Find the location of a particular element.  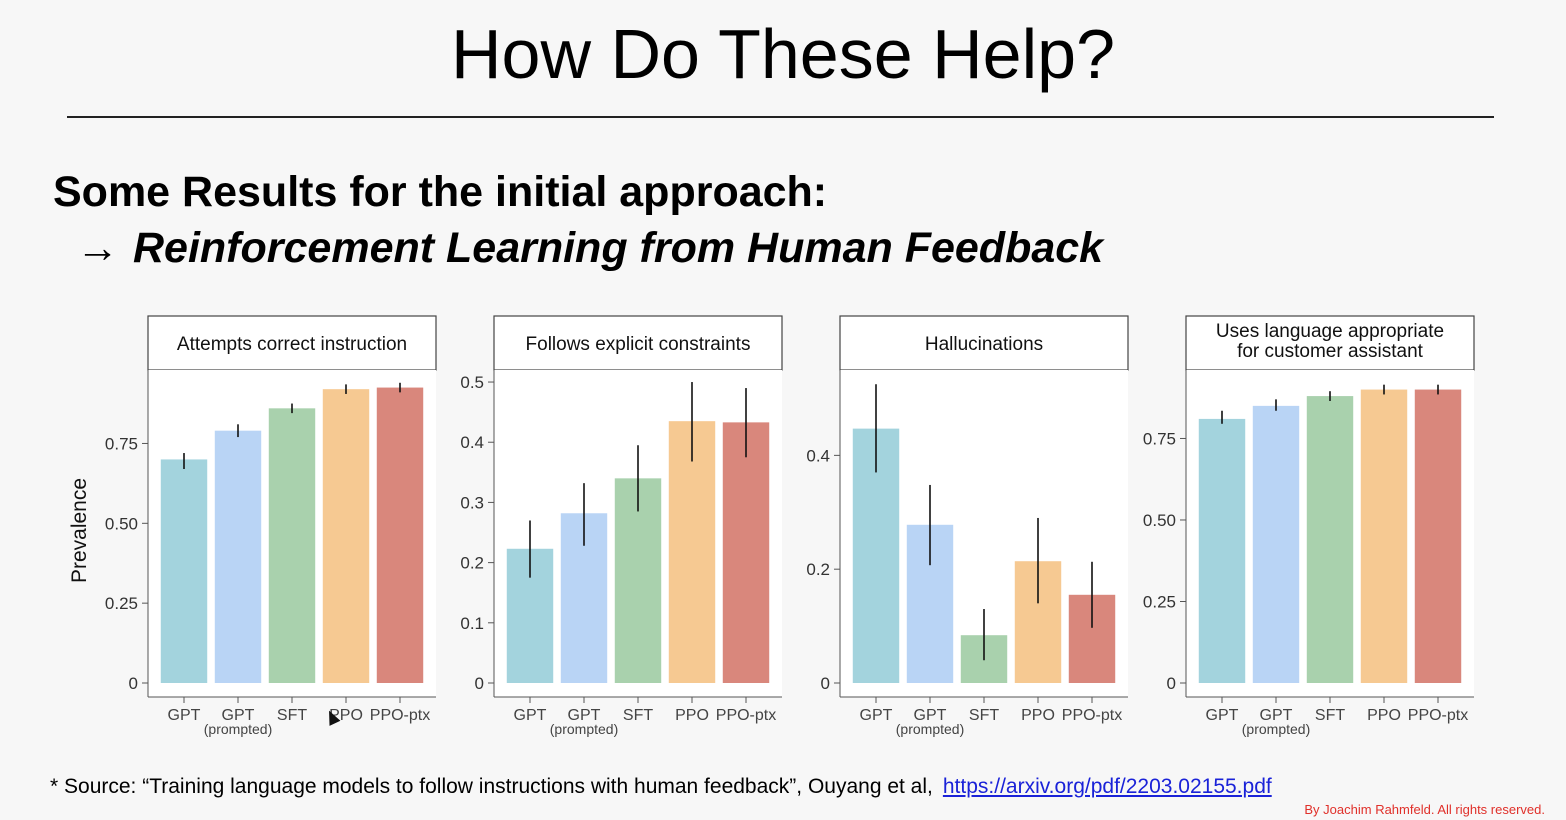

panel-title: for customer assistant is located at coordinates (1330, 351).